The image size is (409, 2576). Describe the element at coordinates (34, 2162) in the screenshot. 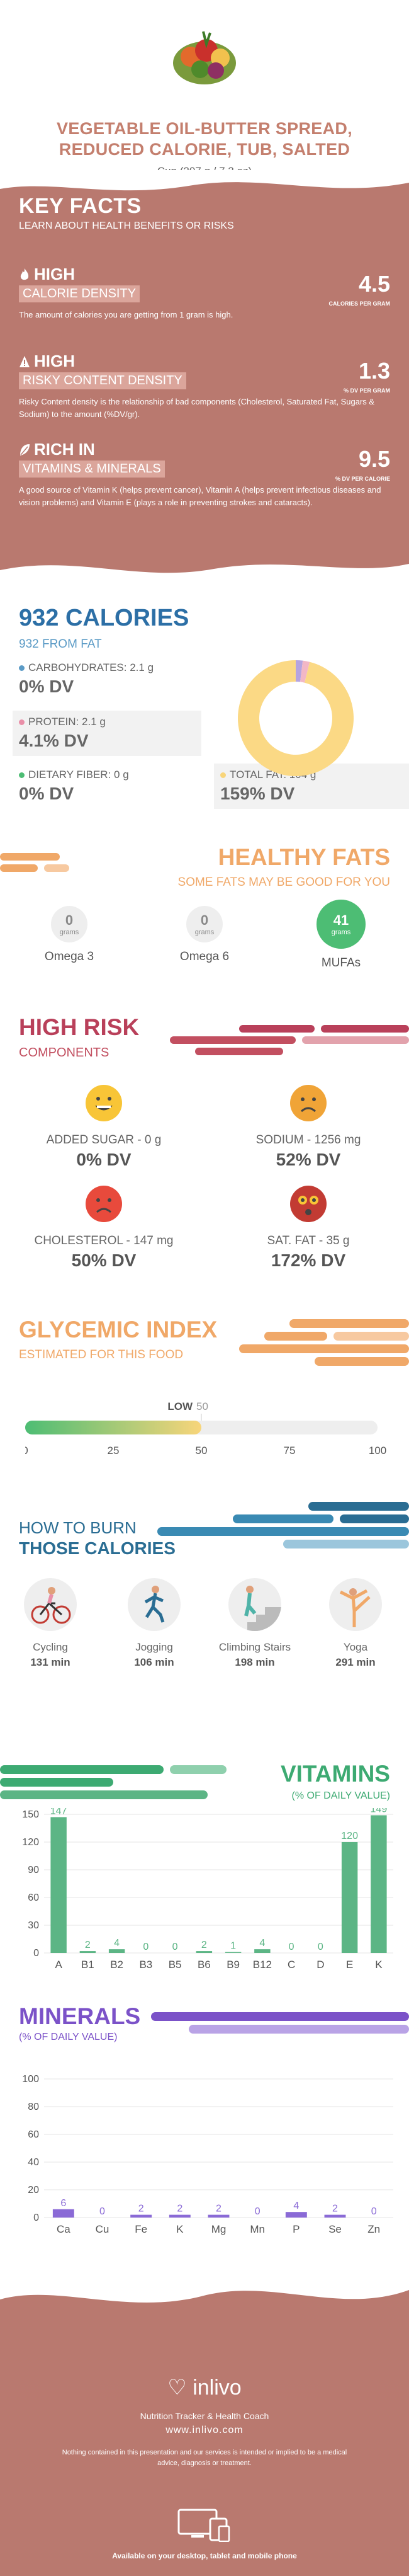

I see `y-tick-label: 40` at that location.